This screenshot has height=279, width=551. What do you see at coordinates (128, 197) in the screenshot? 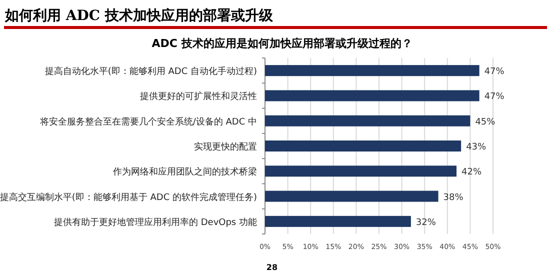
I see `y-tick-label: 提高交互编制水平(即：能够利用基于 ADC 的软件完成管理任务)` at bounding box center [128, 197].